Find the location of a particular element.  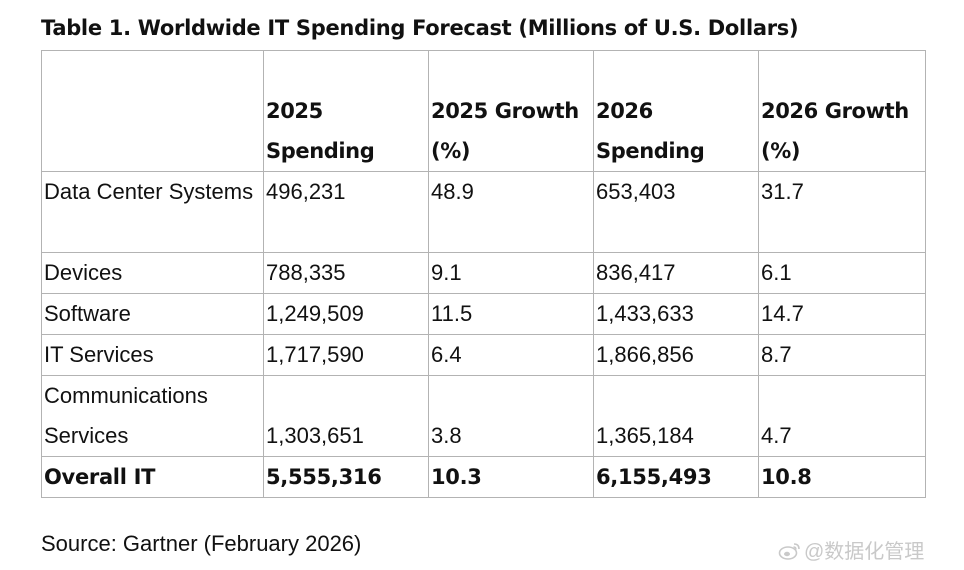

table-row: Software 1,249,509 11.5 1,433,633 14.7 is located at coordinates (483, 314).